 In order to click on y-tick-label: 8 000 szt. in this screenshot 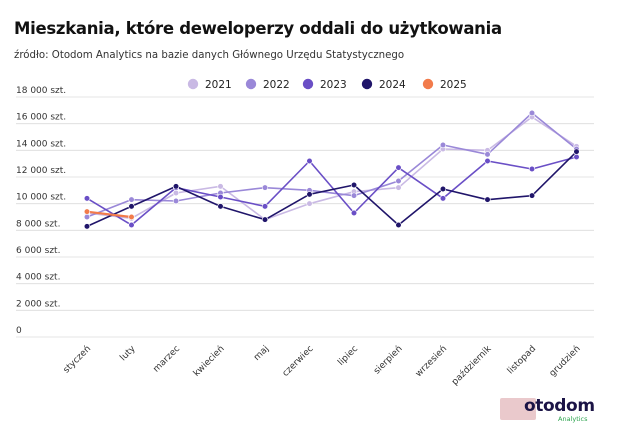, I will do `click(38, 224)`.